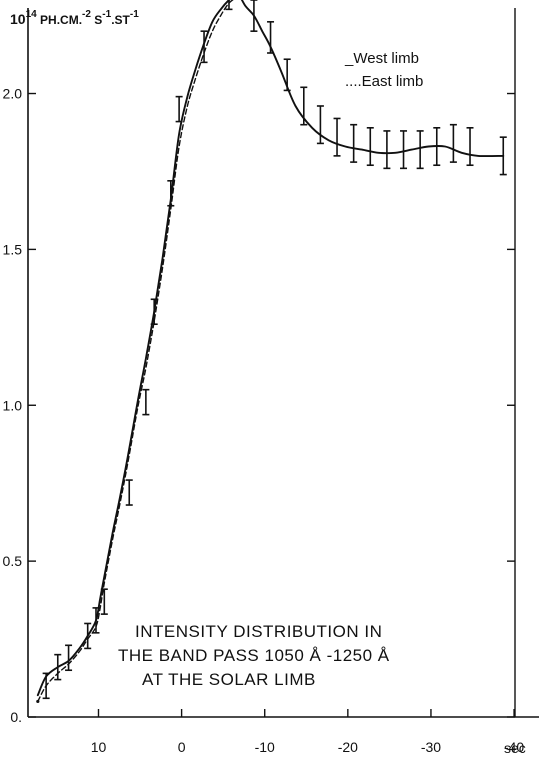  Describe the element at coordinates (182, 747) in the screenshot. I see `x-tick-label: 0` at that location.